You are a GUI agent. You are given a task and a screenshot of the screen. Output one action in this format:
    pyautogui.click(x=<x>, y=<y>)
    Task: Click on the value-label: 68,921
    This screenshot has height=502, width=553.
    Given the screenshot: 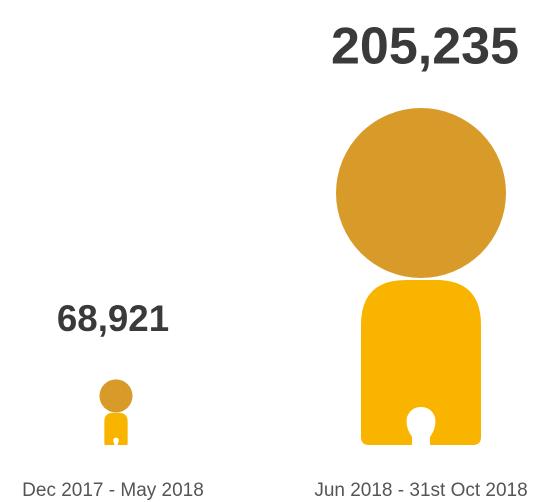 What is the action you would take?
    pyautogui.click(x=113, y=318)
    